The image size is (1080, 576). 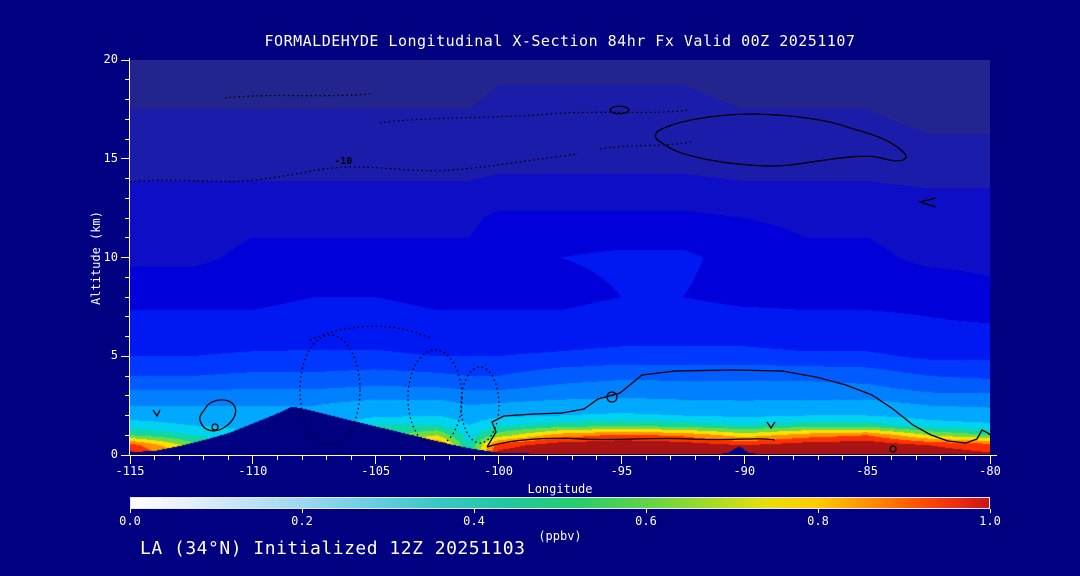 I want to click on x-axis-line, so click(x=561, y=455).